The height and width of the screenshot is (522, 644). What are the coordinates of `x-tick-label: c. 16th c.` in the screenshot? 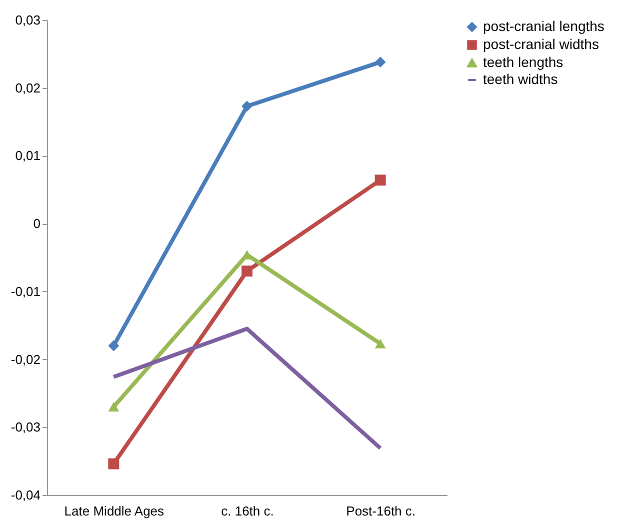 It's located at (247, 511).